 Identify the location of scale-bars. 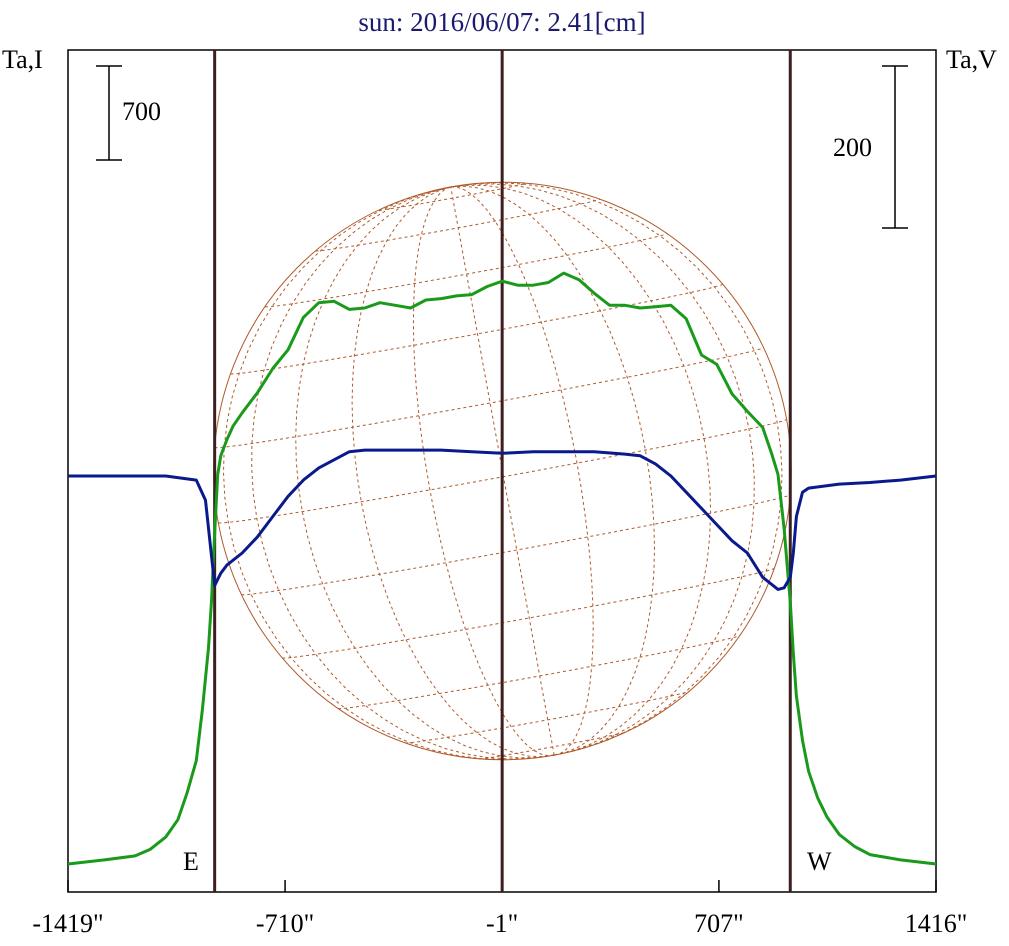
(502, 147).